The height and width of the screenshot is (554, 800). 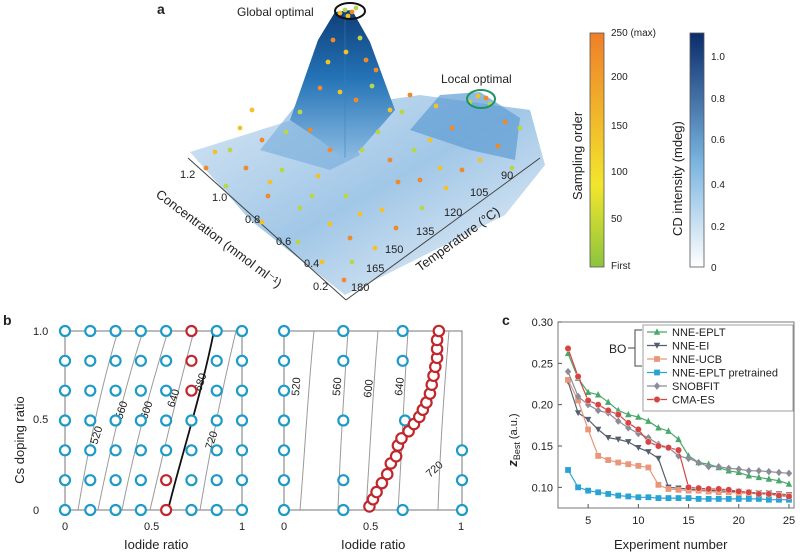 What do you see at coordinates (718, 140) in the screenshot?
I see `cd-tick-2: 0.6` at bounding box center [718, 140].